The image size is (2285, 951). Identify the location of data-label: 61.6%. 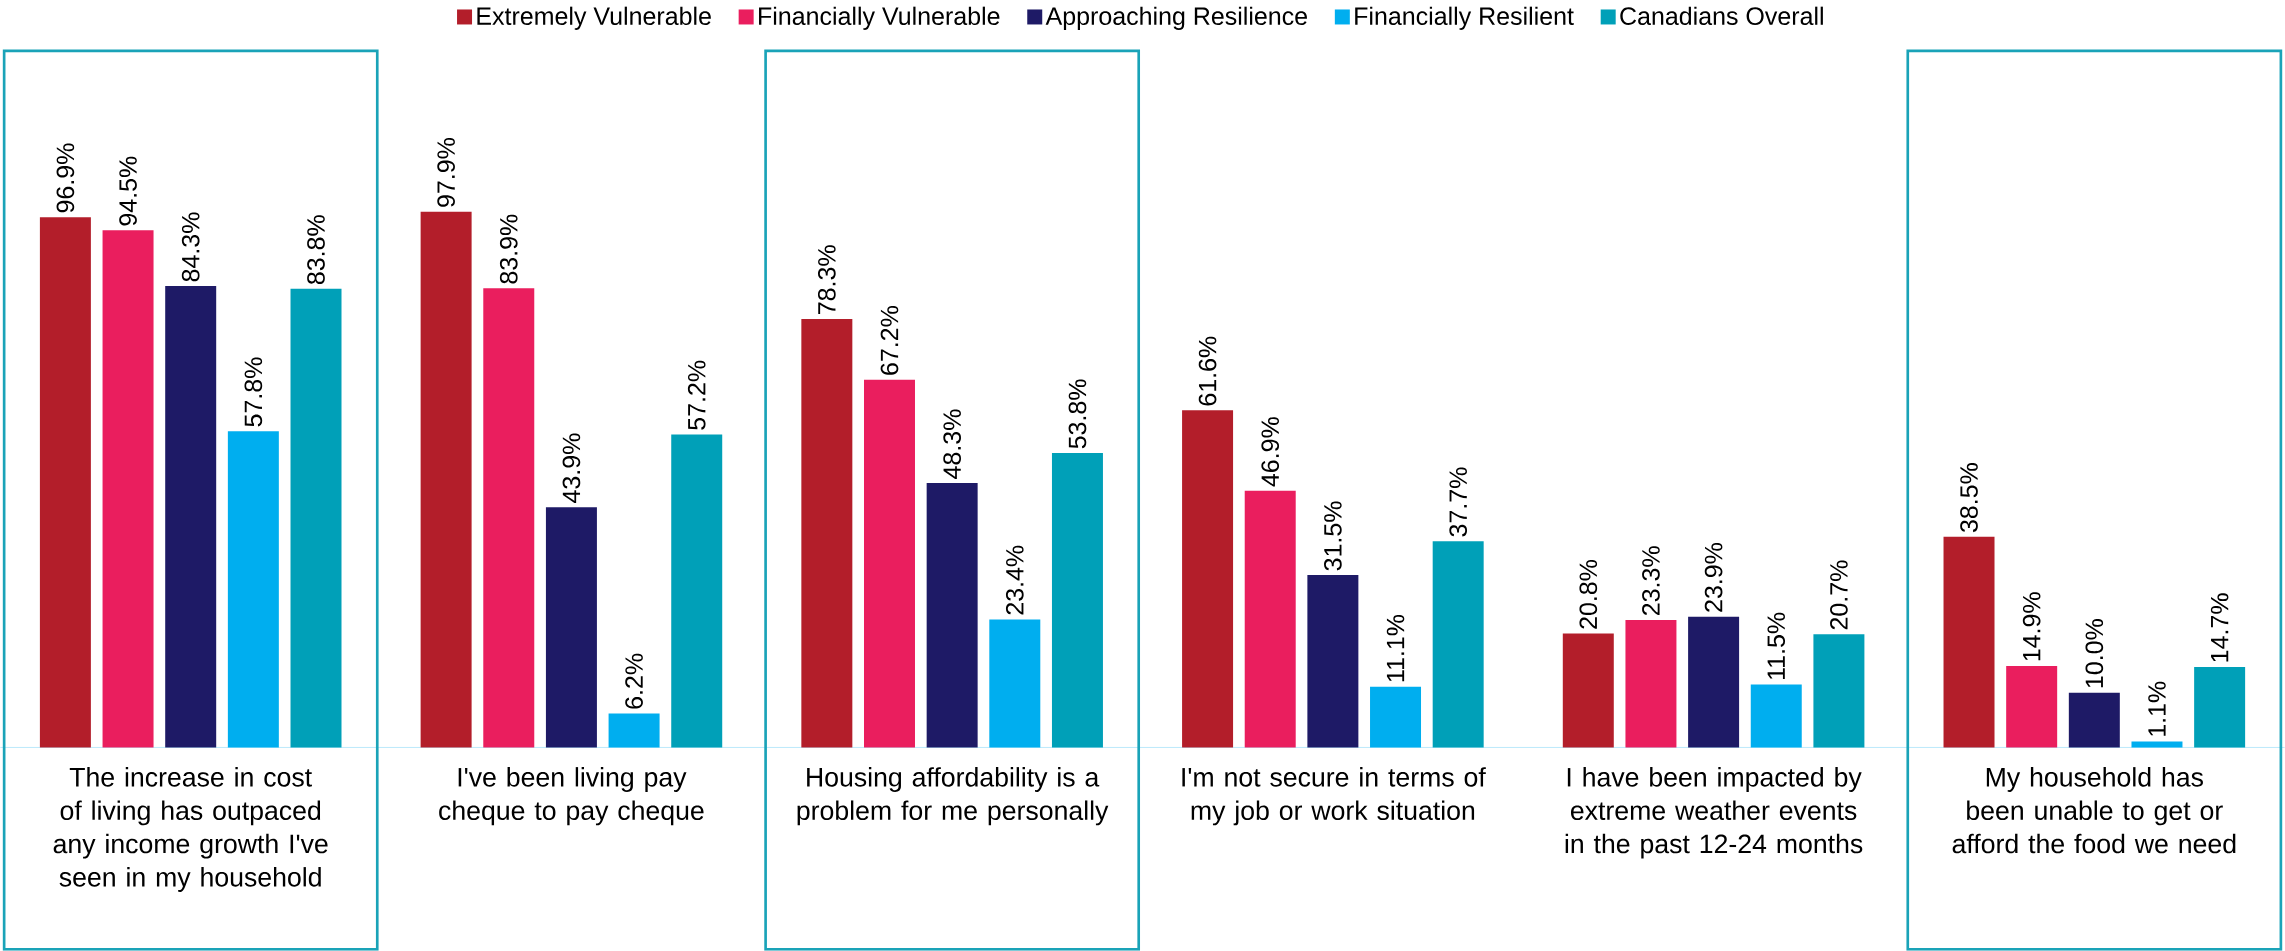
(1207, 371).